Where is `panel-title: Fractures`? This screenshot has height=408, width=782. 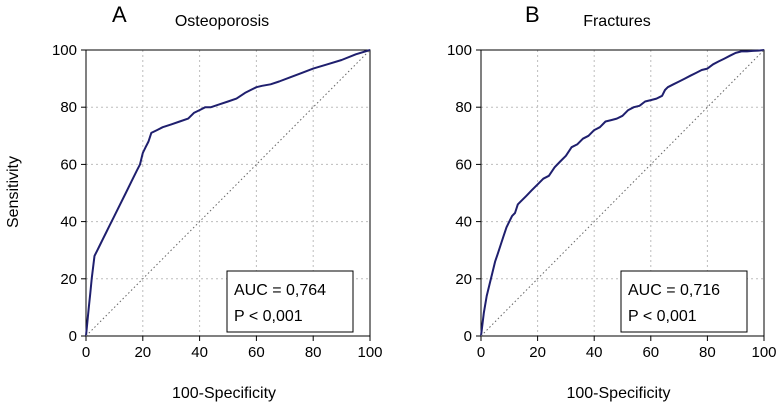
panel-title: Fractures is located at coordinates (617, 21).